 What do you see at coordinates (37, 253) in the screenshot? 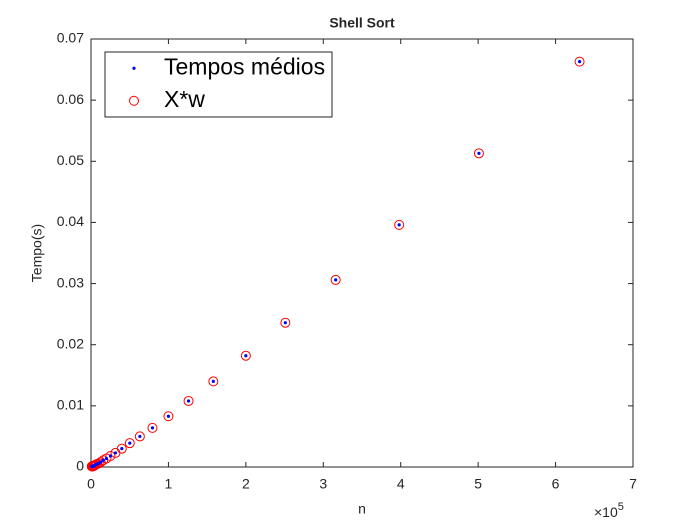
I see `y-axis-label: Tempo(s)` at bounding box center [37, 253].